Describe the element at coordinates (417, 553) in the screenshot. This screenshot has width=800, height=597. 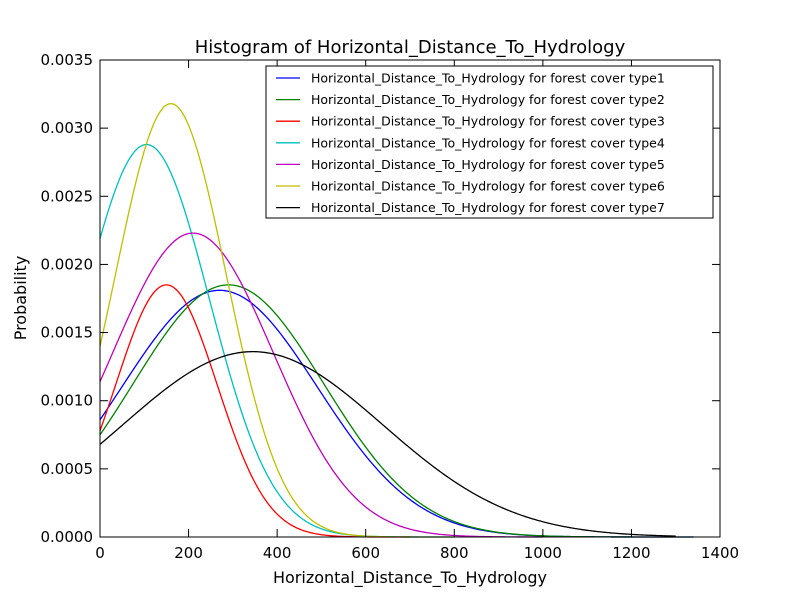
I see `x-tick-labels: 0 200 400 600 800 1000 1200 1400` at that location.